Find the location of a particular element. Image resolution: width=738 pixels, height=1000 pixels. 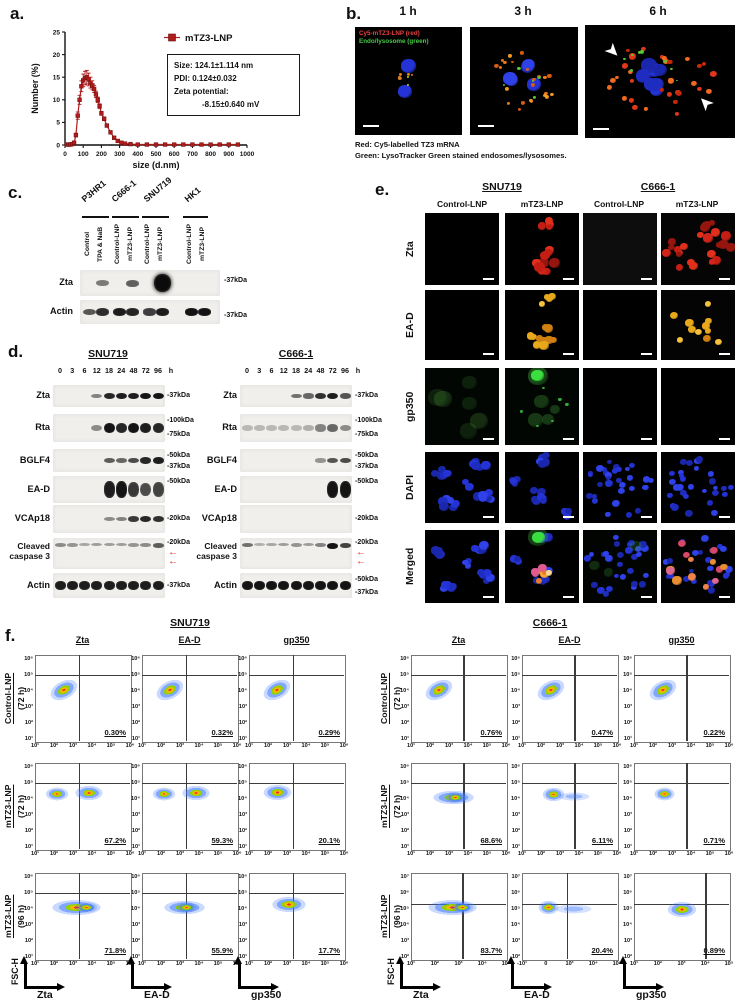

group-title: SNU719 is located at coordinates (190, 623).